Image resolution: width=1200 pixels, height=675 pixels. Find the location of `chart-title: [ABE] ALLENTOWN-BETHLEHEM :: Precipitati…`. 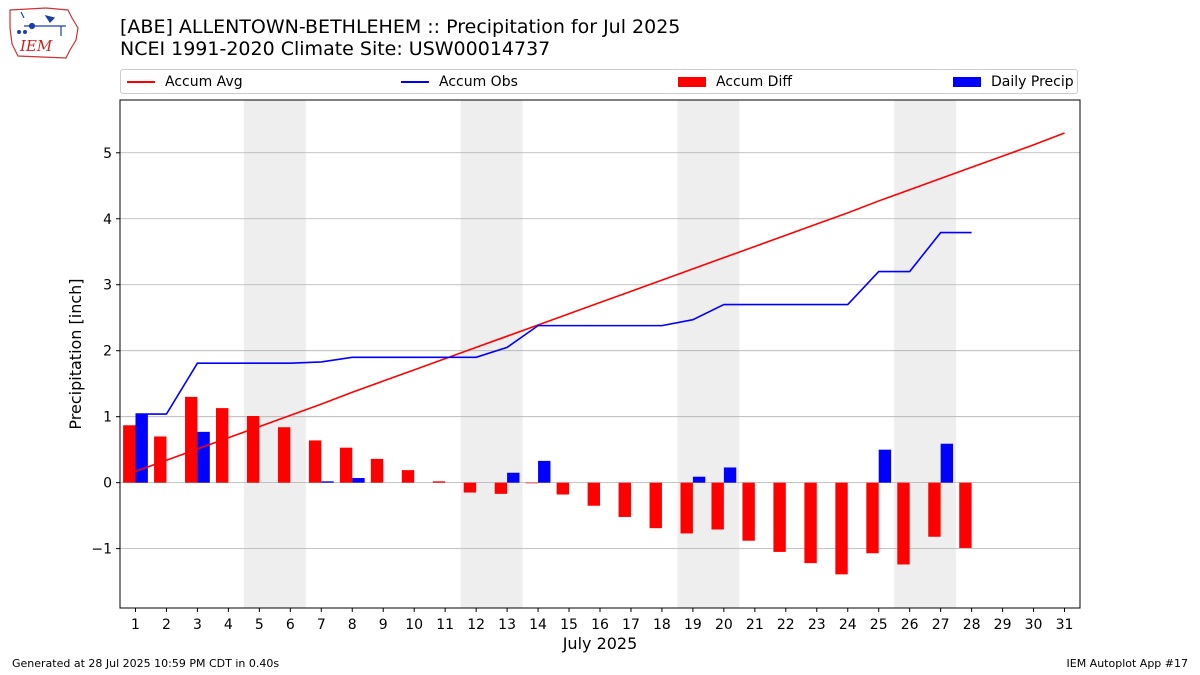

chart-title: [ABE] ALLENTOWN-BETHLEHEM :: Precipitati… is located at coordinates (400, 27).